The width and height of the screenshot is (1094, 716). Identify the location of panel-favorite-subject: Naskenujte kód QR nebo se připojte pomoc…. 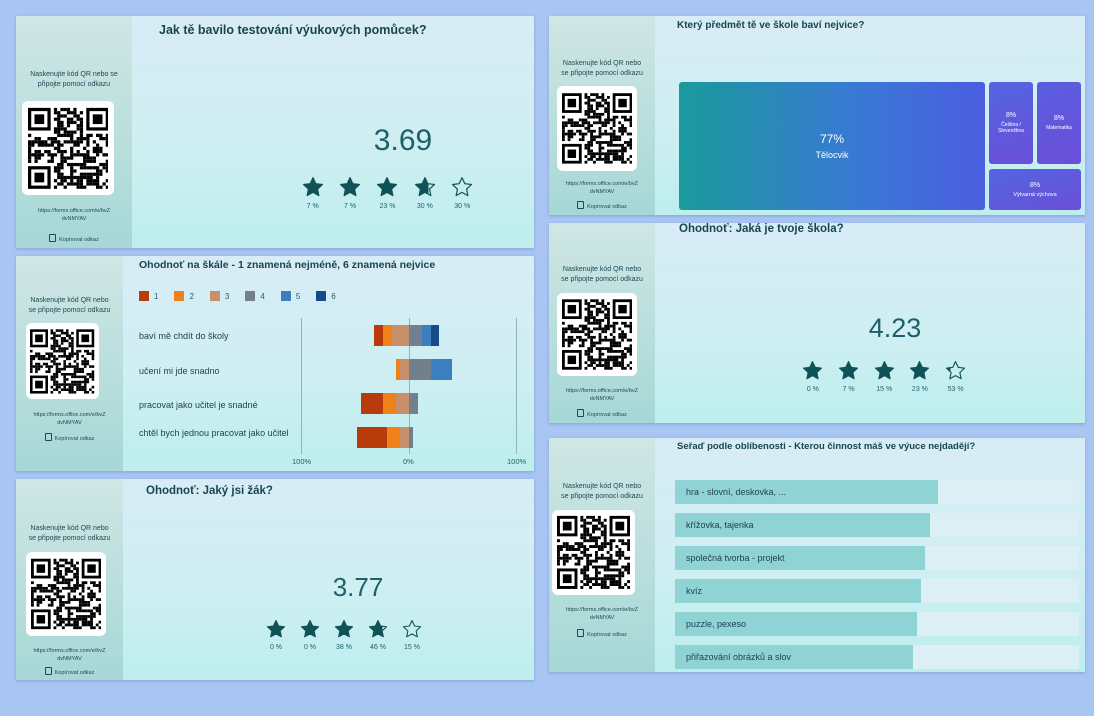
(817, 115).